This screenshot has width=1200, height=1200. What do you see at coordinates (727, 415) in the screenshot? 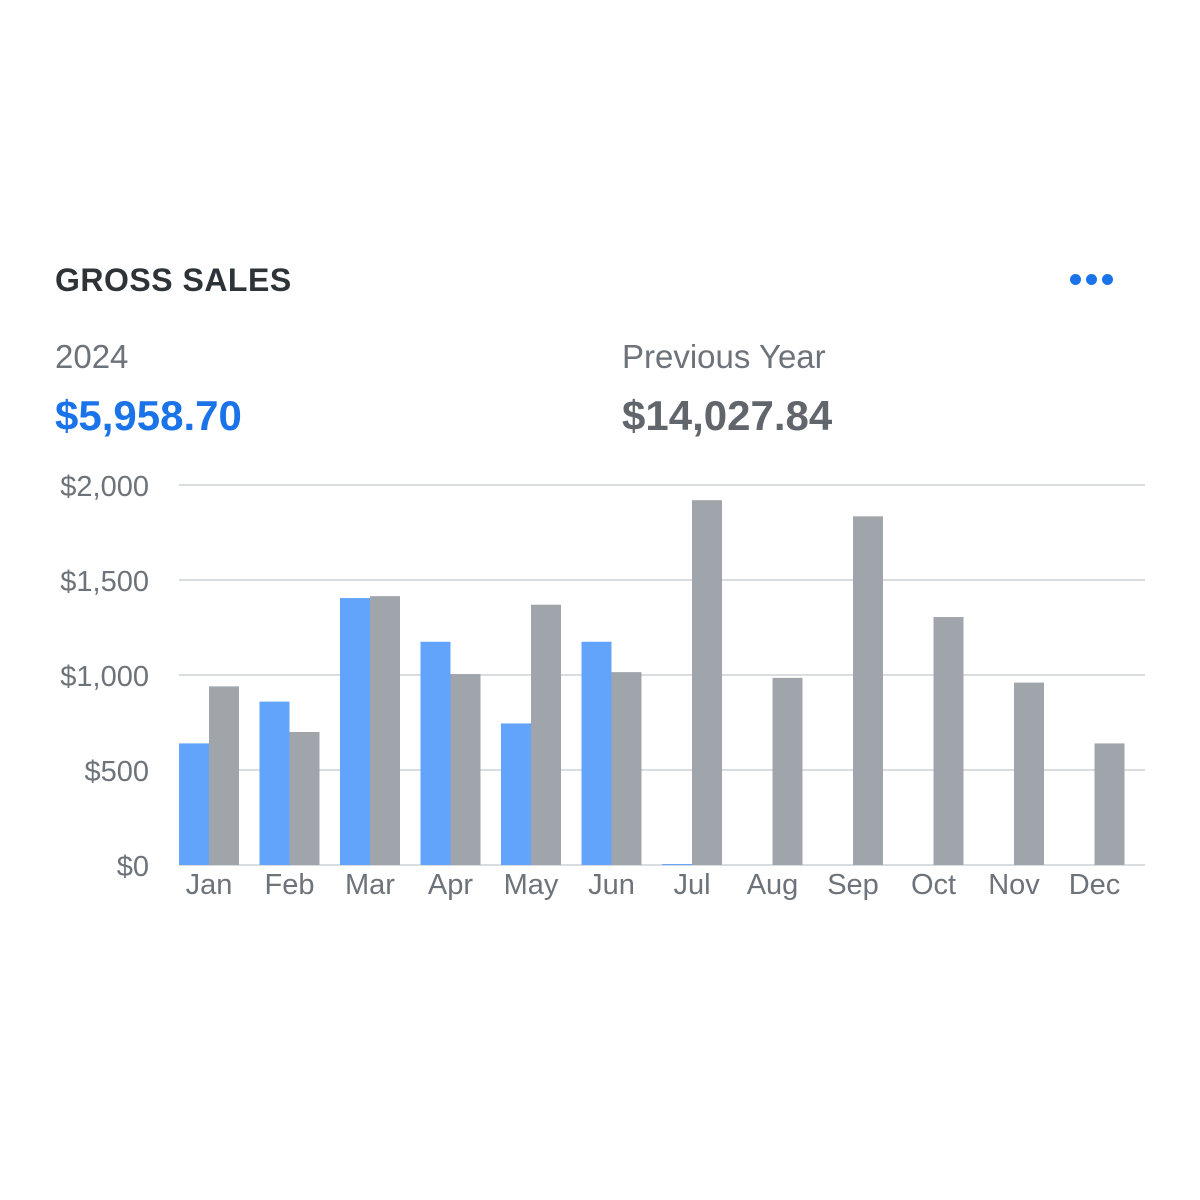
I see `previous-year-total: $14,027.84` at bounding box center [727, 415].